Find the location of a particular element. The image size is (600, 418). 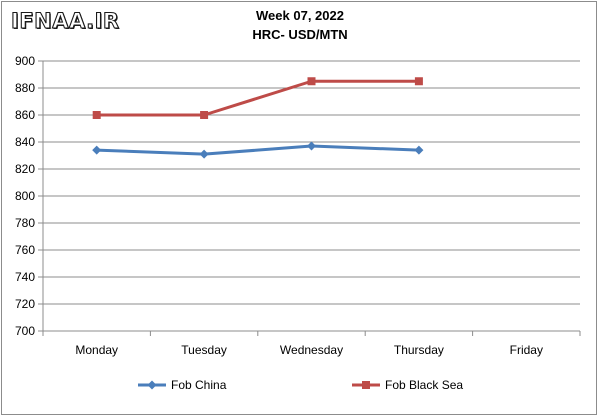

chart-title: Week 07, 2022 is located at coordinates (300, 15).